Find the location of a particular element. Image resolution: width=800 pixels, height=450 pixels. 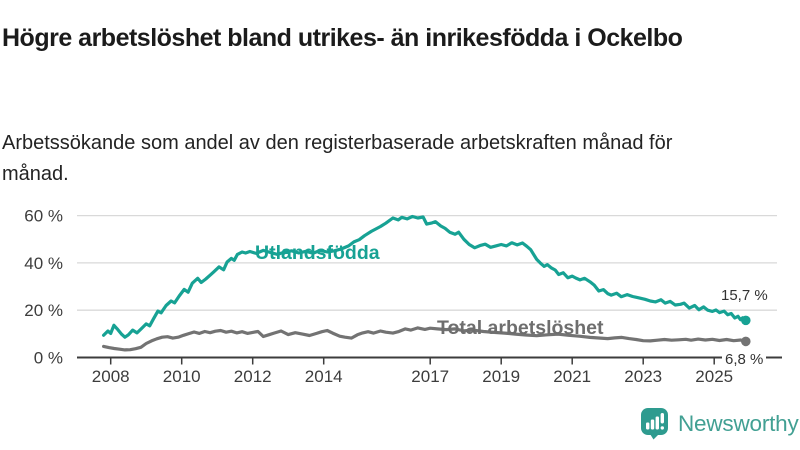

series-label-total-arbetsloshet: Total arbetslöshet is located at coordinates (520, 328).